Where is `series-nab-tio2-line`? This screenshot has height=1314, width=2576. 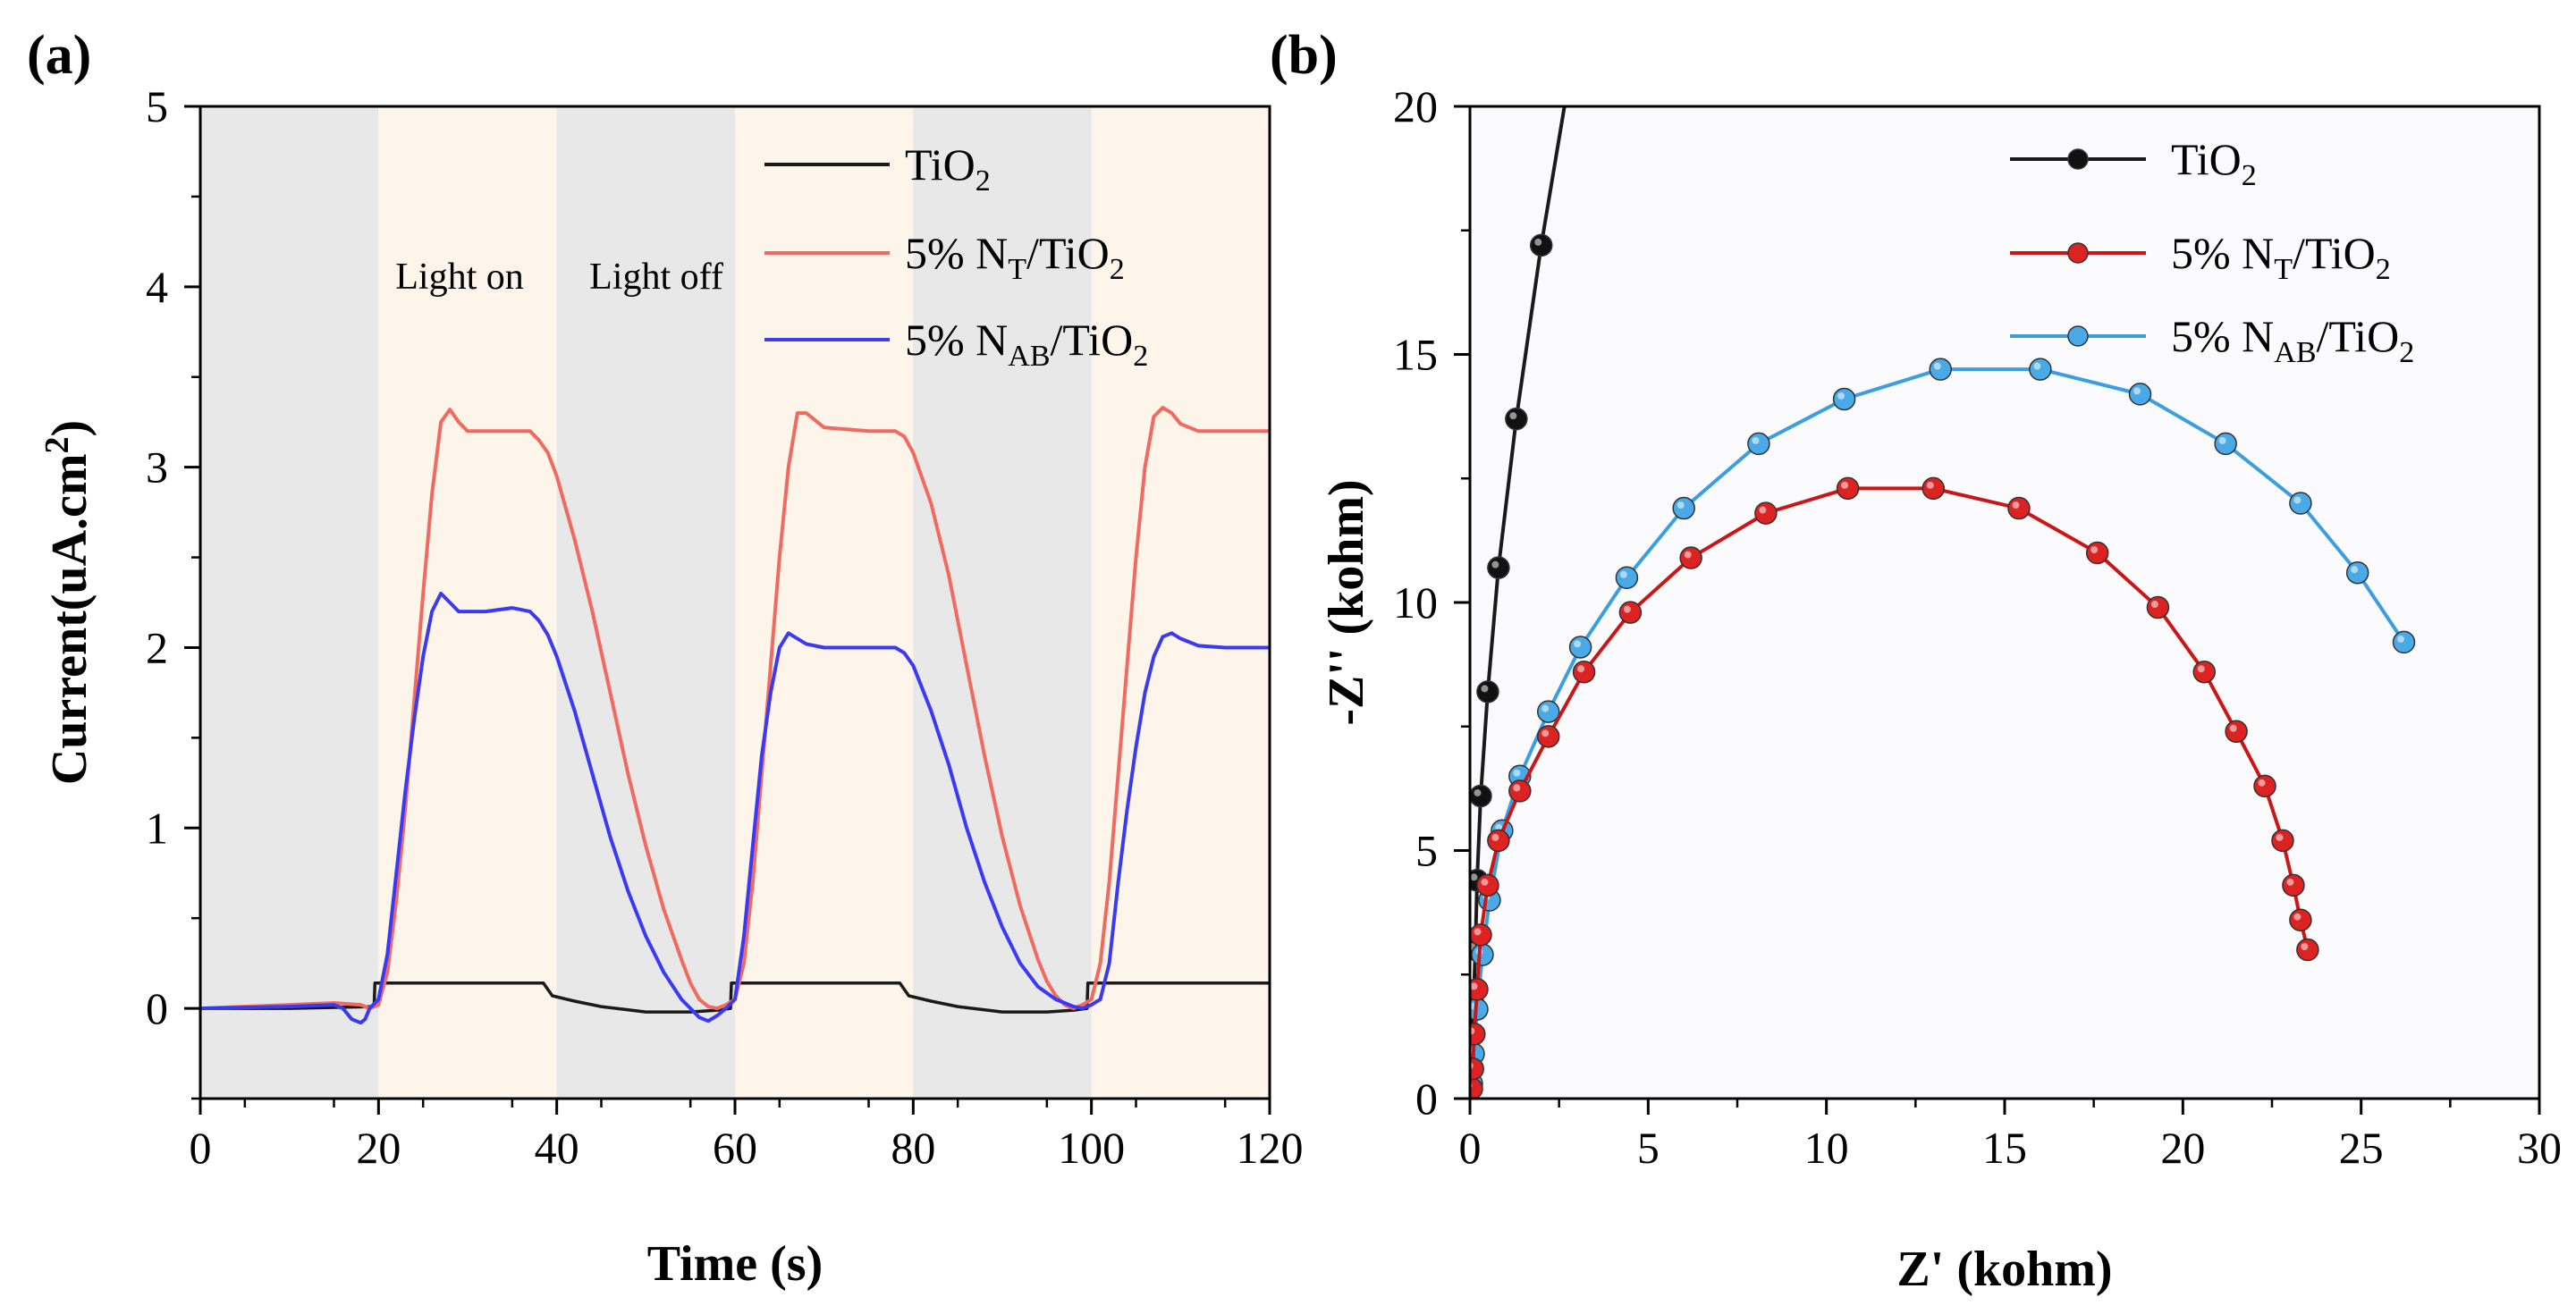
series-nab-tio2-line is located at coordinates (734, 808).